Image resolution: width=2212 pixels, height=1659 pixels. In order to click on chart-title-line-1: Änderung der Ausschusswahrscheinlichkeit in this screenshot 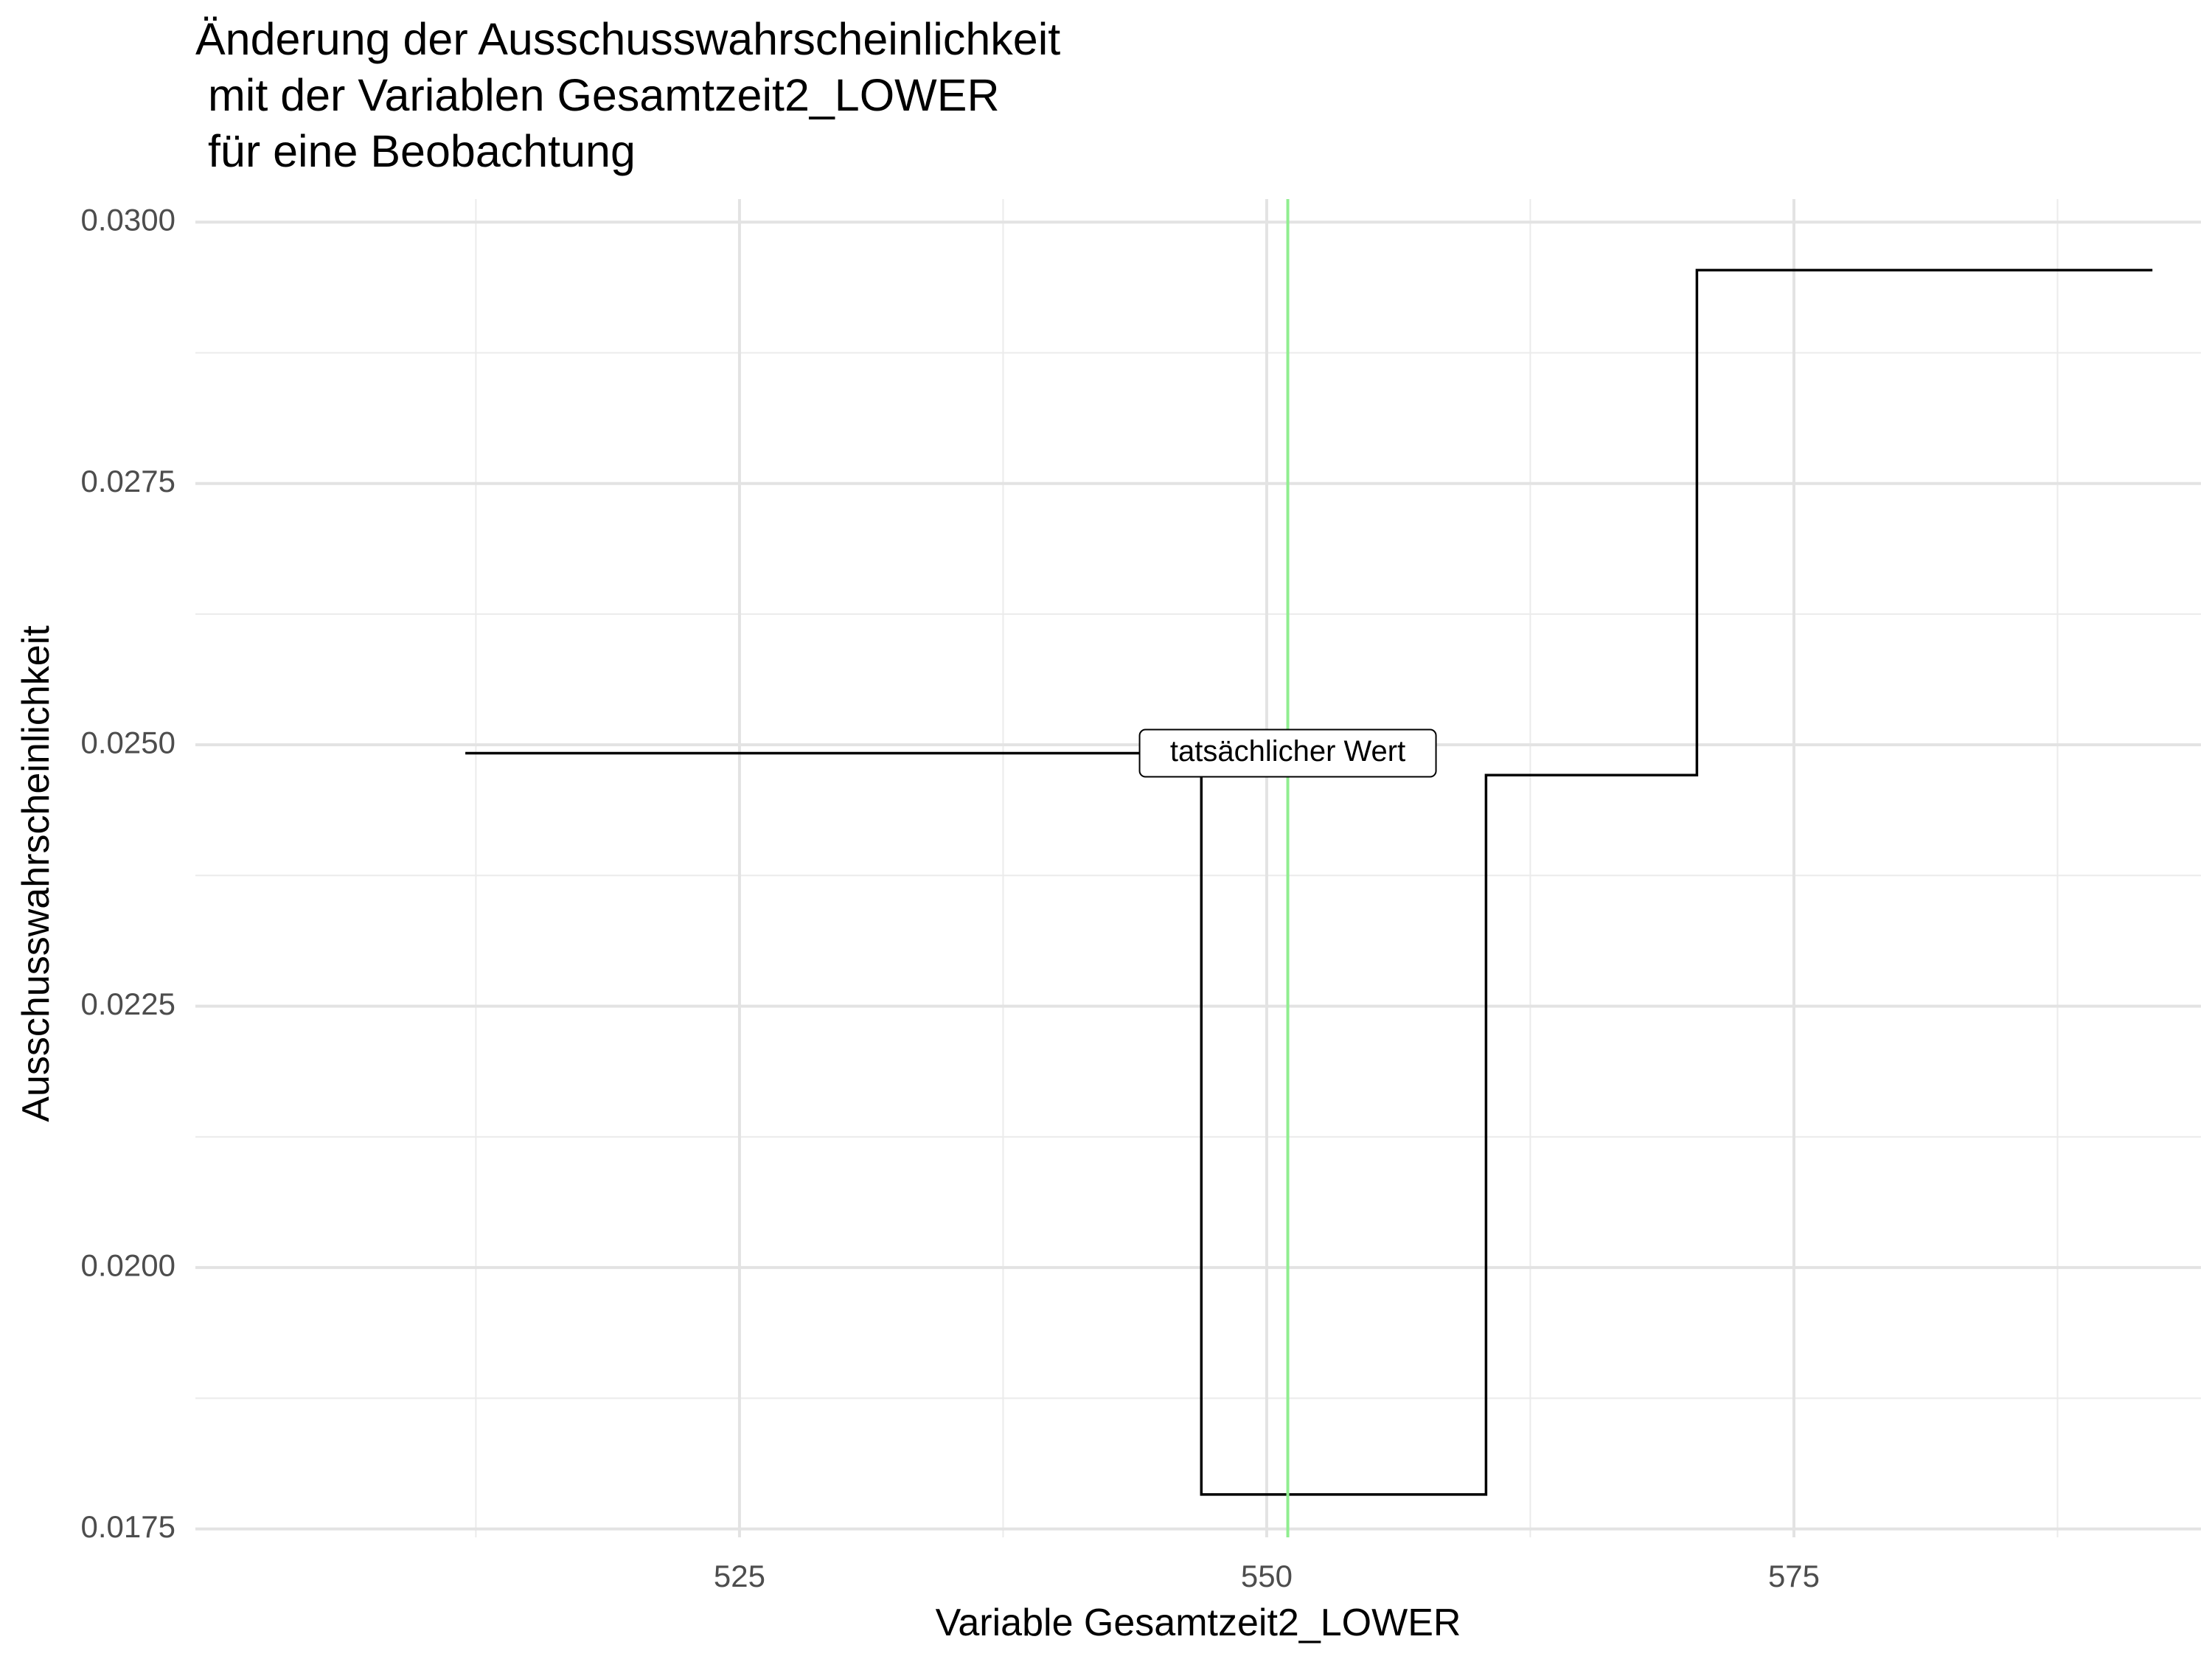, I will do `click(627, 39)`.